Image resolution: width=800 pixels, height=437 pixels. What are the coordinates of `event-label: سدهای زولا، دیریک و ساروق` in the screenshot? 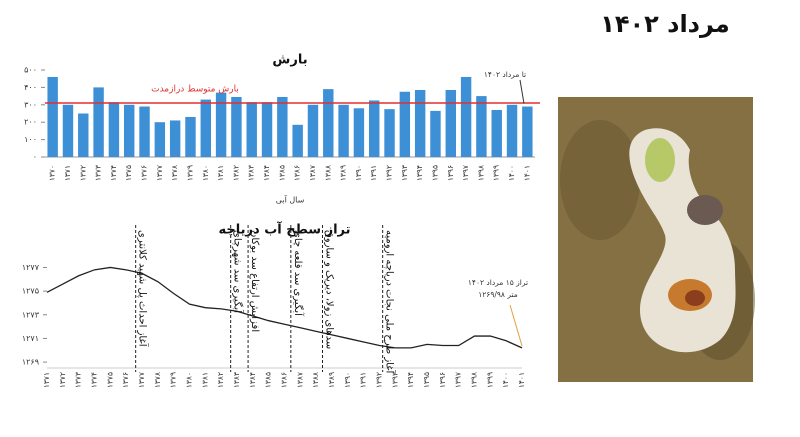 It's located at (329, 289).